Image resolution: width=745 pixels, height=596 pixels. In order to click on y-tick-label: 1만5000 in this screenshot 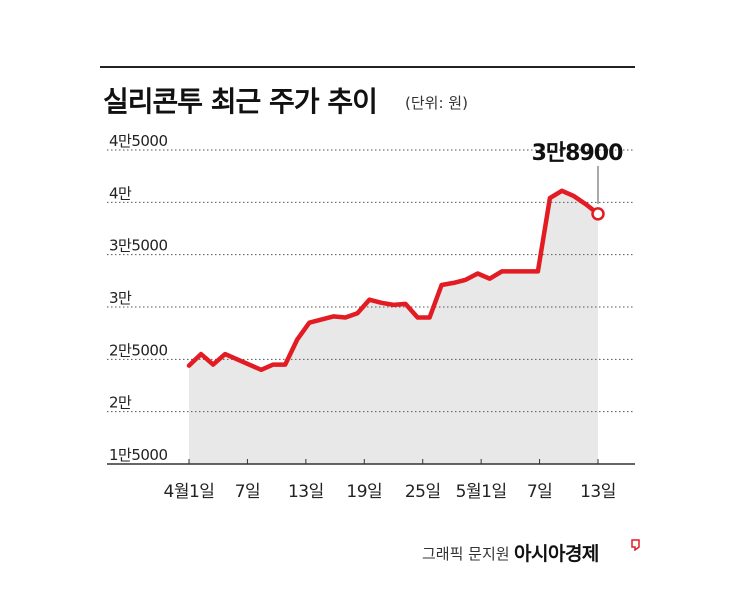, I will do `click(138, 455)`.